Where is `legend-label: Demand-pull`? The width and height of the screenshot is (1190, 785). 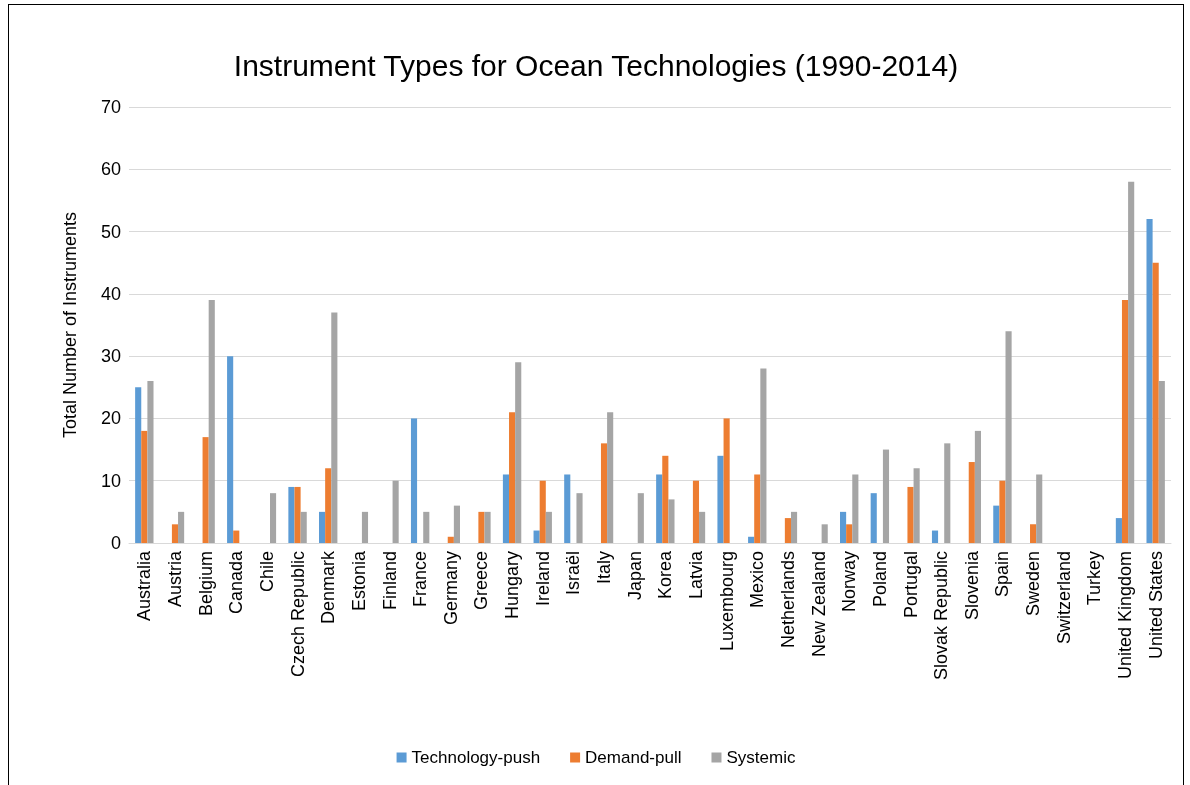 legend-label: Demand-pull is located at coordinates (633, 757).